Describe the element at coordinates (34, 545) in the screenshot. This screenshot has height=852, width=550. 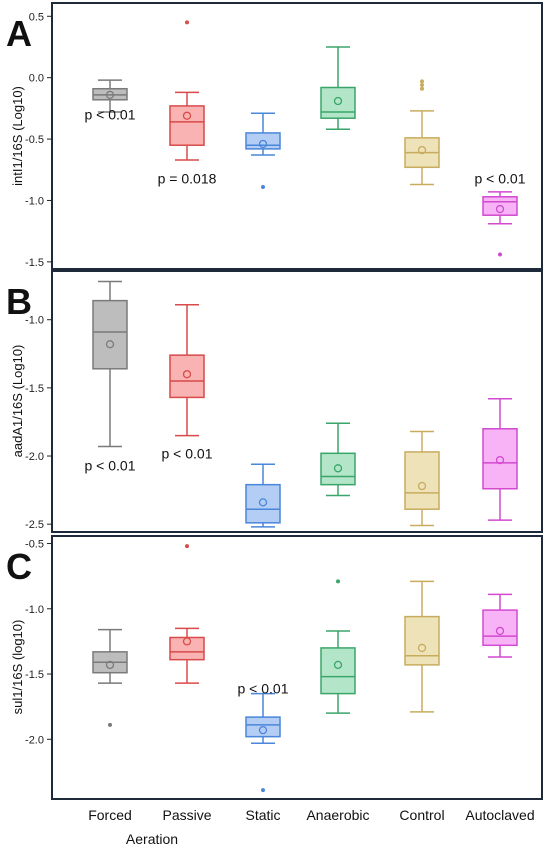
I see `panel-c-y-tick-label: -0.5` at that location.